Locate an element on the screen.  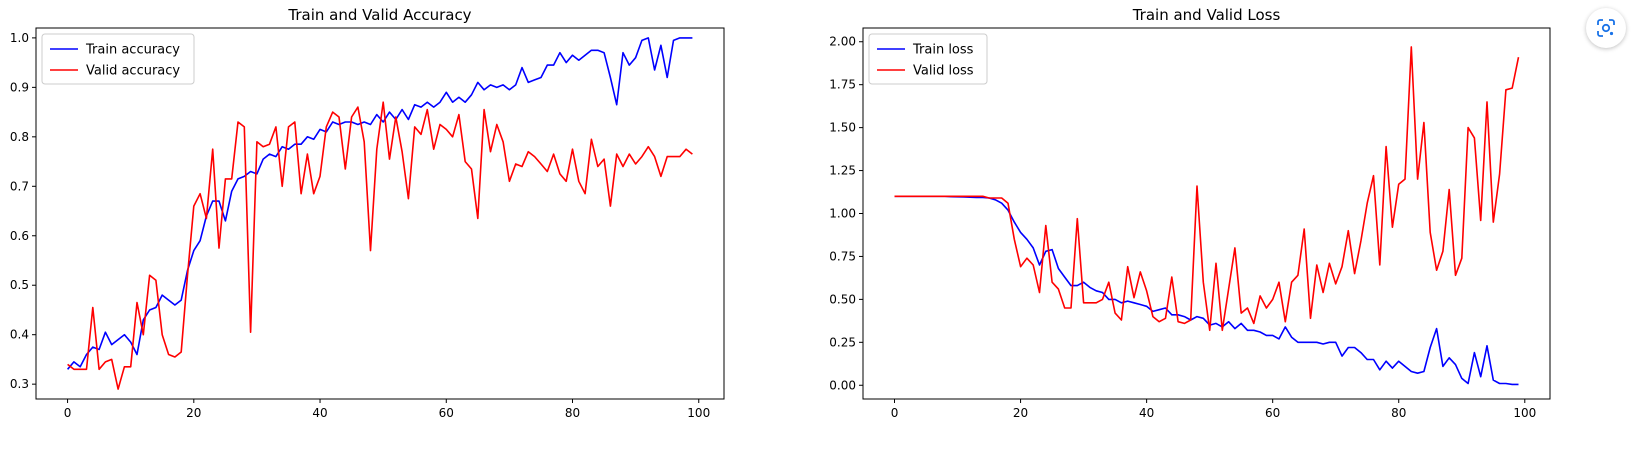
y-tick-label: 0.50 is located at coordinates (842, 299).